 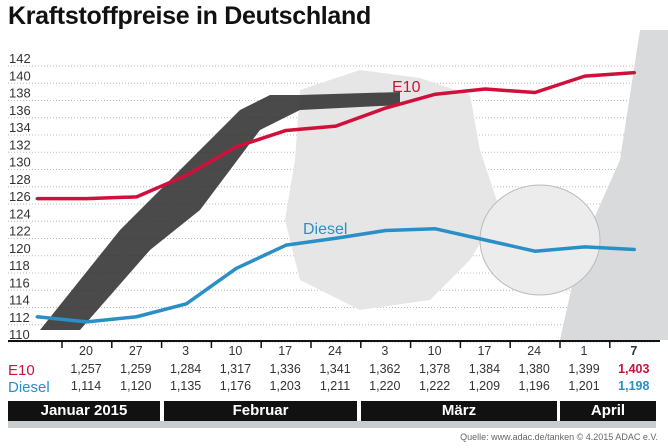 What do you see at coordinates (385, 386) in the screenshot?
I see `diesel-cell: 1,220` at bounding box center [385, 386].